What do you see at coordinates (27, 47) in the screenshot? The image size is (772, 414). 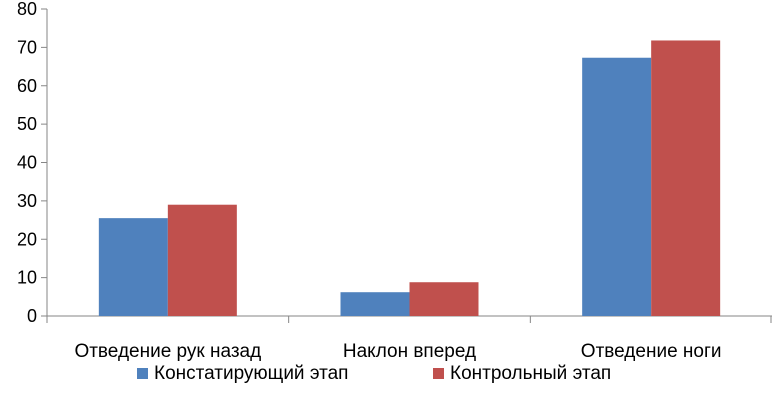 I see `y-tick-label: 70` at bounding box center [27, 47].